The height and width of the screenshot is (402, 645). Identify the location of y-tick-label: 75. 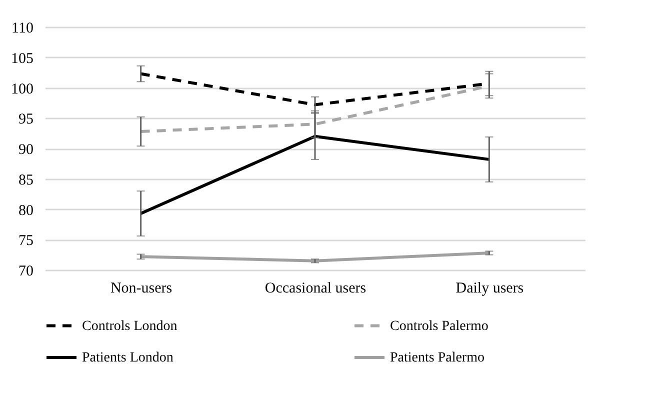
(26, 241).